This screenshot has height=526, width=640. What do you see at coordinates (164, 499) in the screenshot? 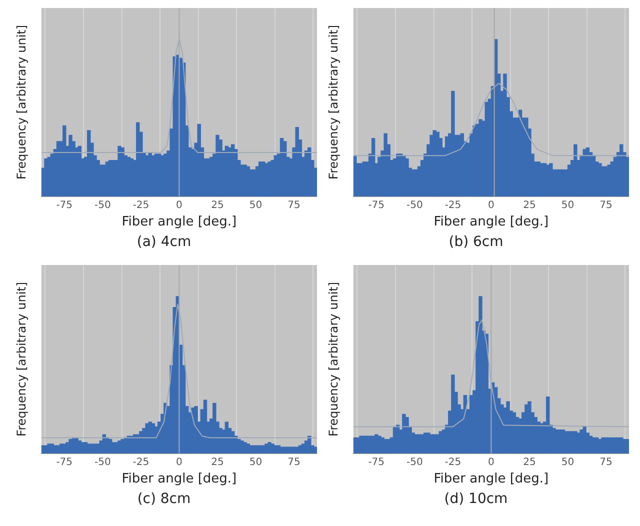
I see `text: (c) 8cm` at bounding box center [164, 499].